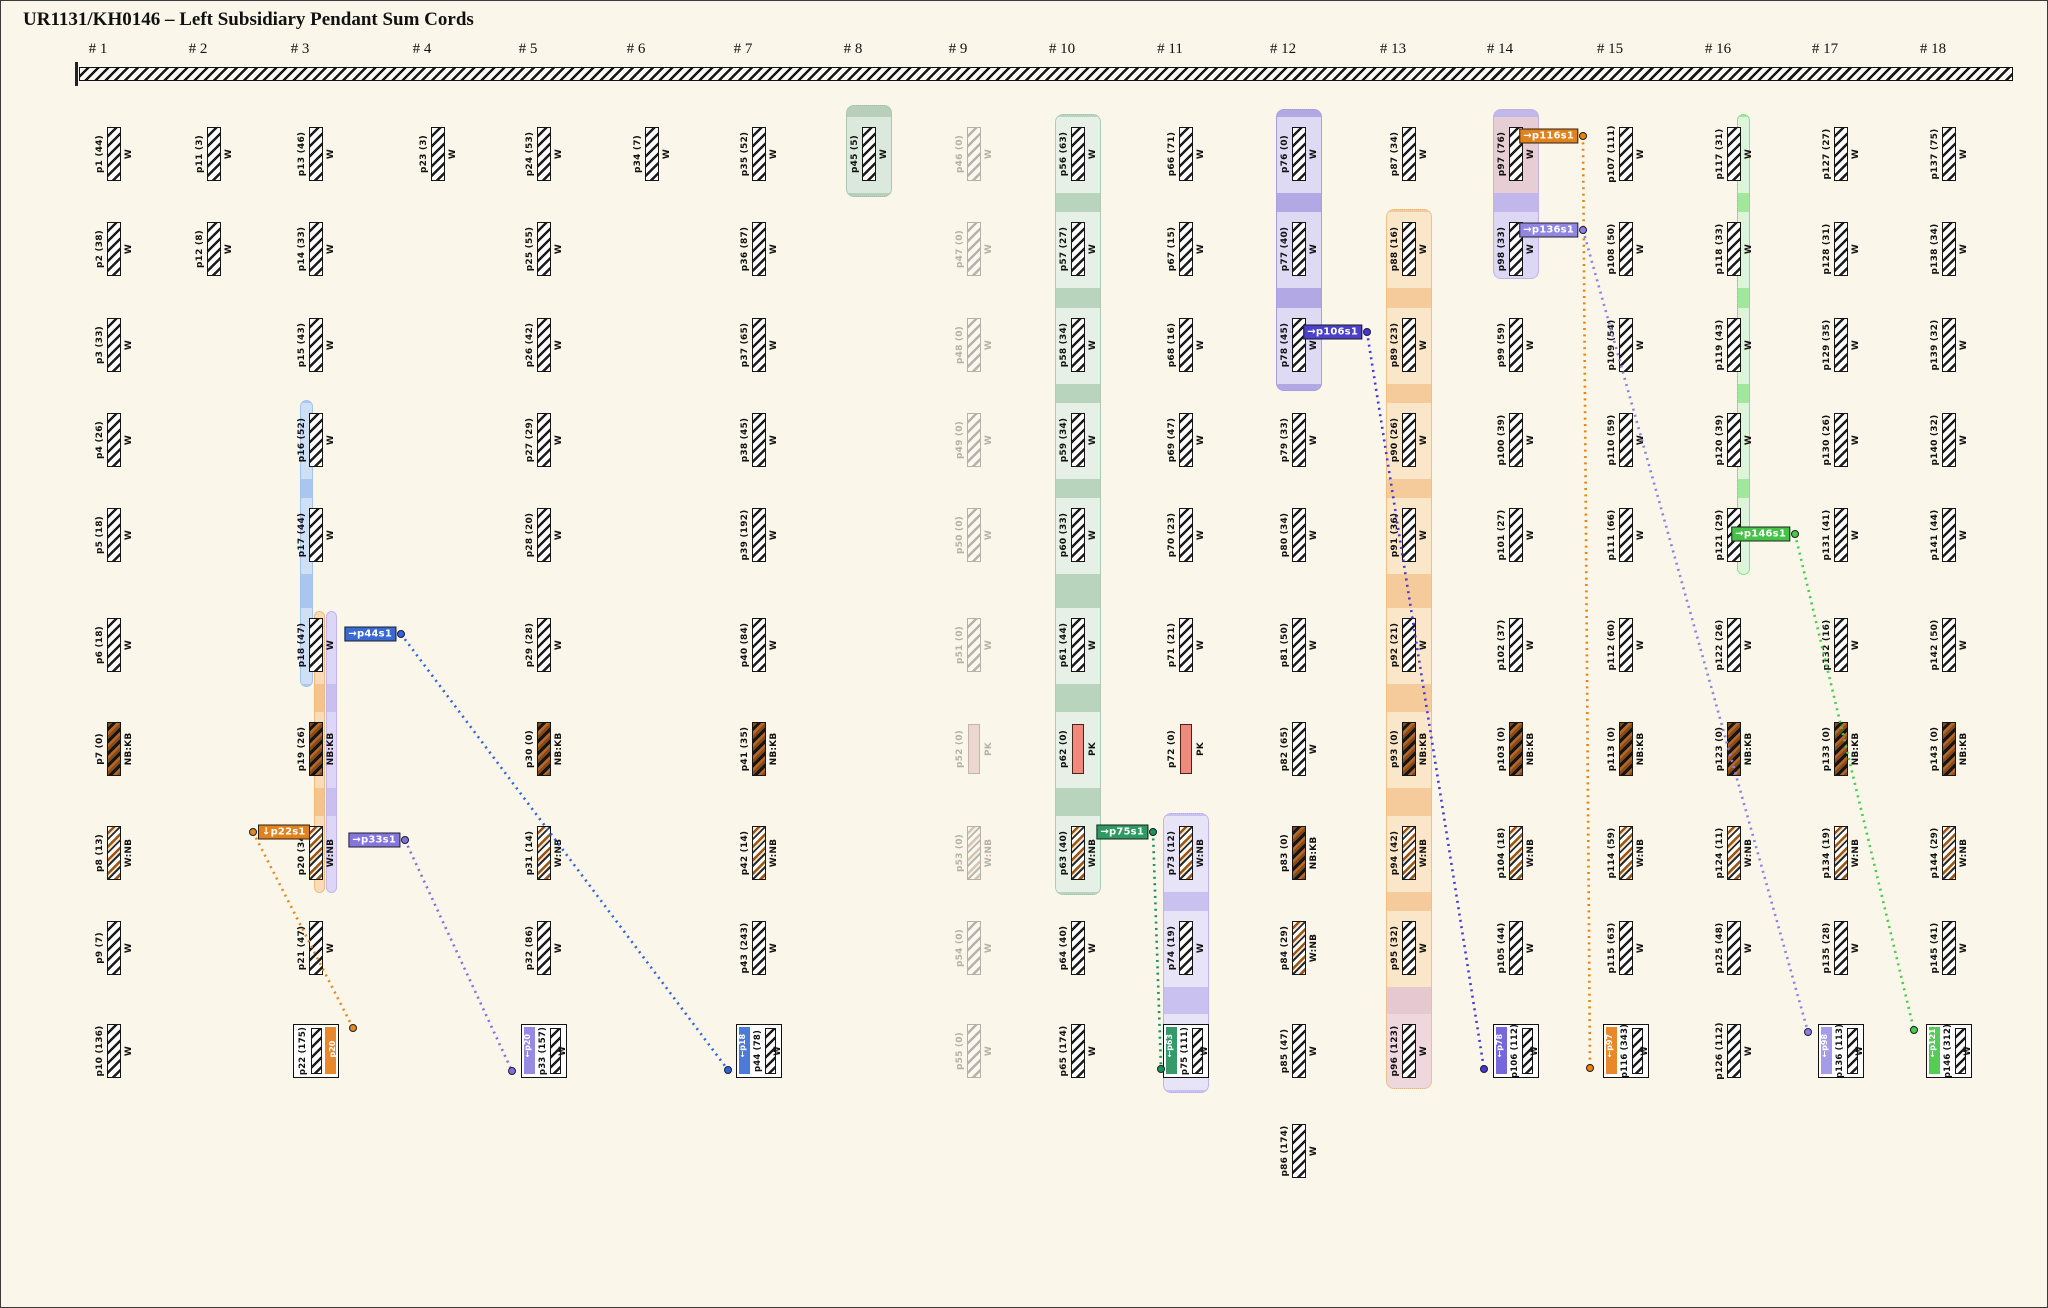 This screenshot has width=2048, height=1308. What do you see at coordinates (543, 1051) in the screenshot?
I see `sum-label-p33: p33 (157)` at bounding box center [543, 1051].